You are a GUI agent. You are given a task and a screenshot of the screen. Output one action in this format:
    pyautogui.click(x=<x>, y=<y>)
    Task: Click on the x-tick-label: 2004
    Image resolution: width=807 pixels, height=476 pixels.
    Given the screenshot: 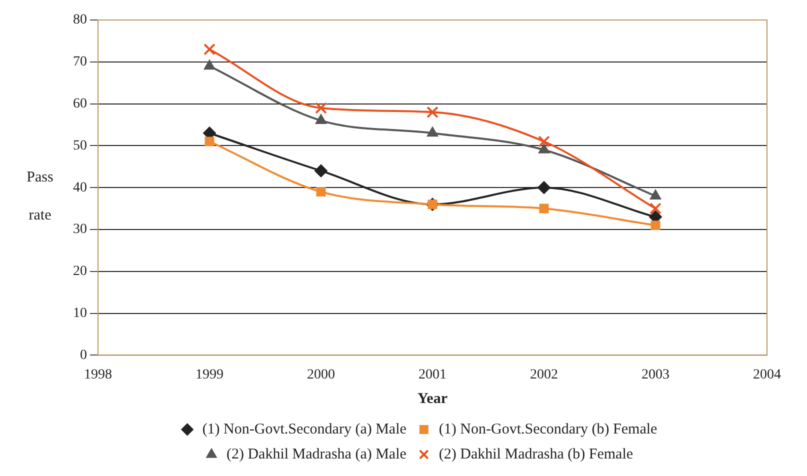 What is the action you would take?
    pyautogui.click(x=767, y=374)
    